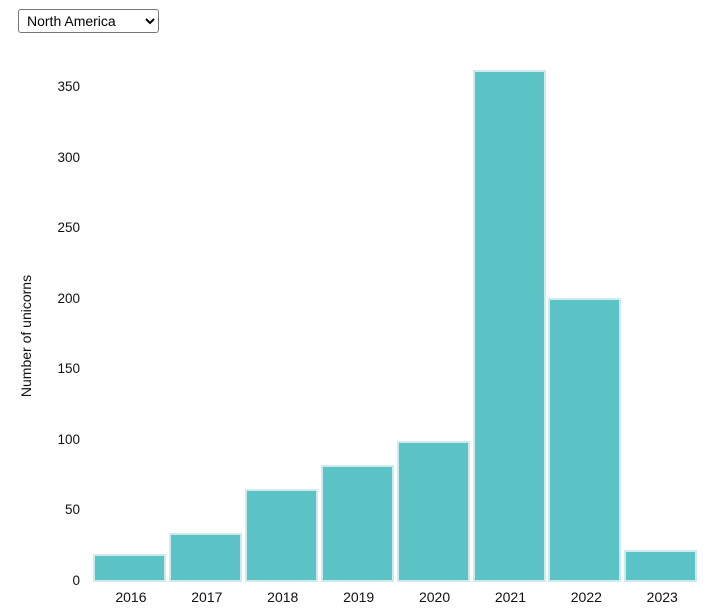  What do you see at coordinates (661, 565) in the screenshot?
I see `bar-2023` at bounding box center [661, 565].